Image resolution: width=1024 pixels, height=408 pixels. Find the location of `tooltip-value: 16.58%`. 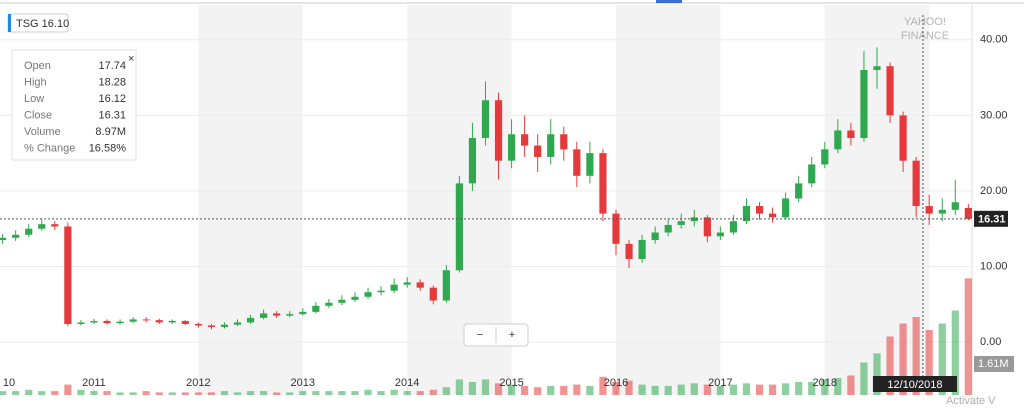

tooltip-value: 16.58% is located at coordinates (108, 148).